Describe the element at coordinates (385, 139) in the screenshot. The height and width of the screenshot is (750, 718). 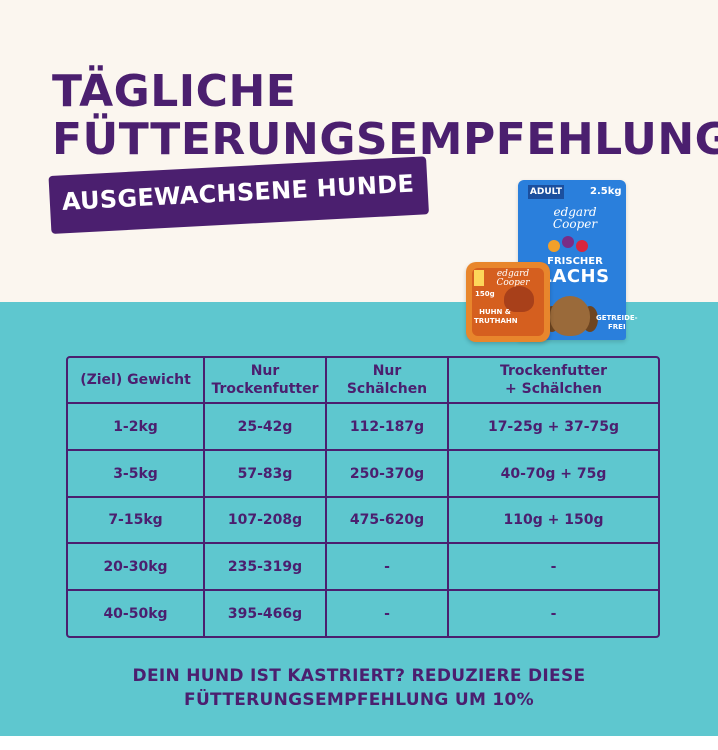
I see `title-line-2: FÜTTERUNGSEMPFEHLUNG` at that location.